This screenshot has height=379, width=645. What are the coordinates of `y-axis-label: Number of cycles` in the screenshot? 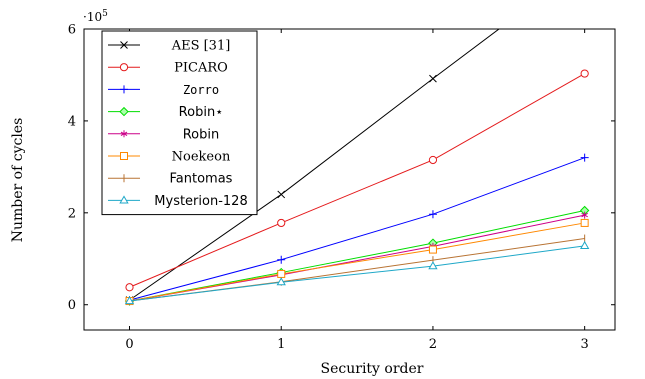 It's located at (18, 180).